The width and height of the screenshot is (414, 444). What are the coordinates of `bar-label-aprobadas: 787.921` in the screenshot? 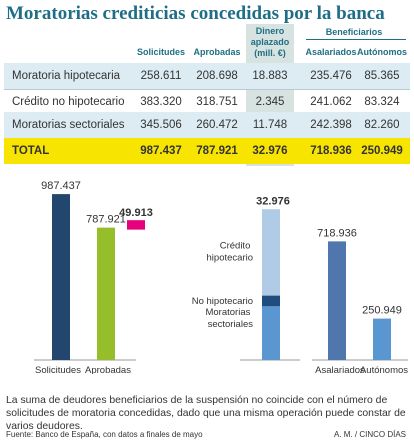 It's located at (106, 220).